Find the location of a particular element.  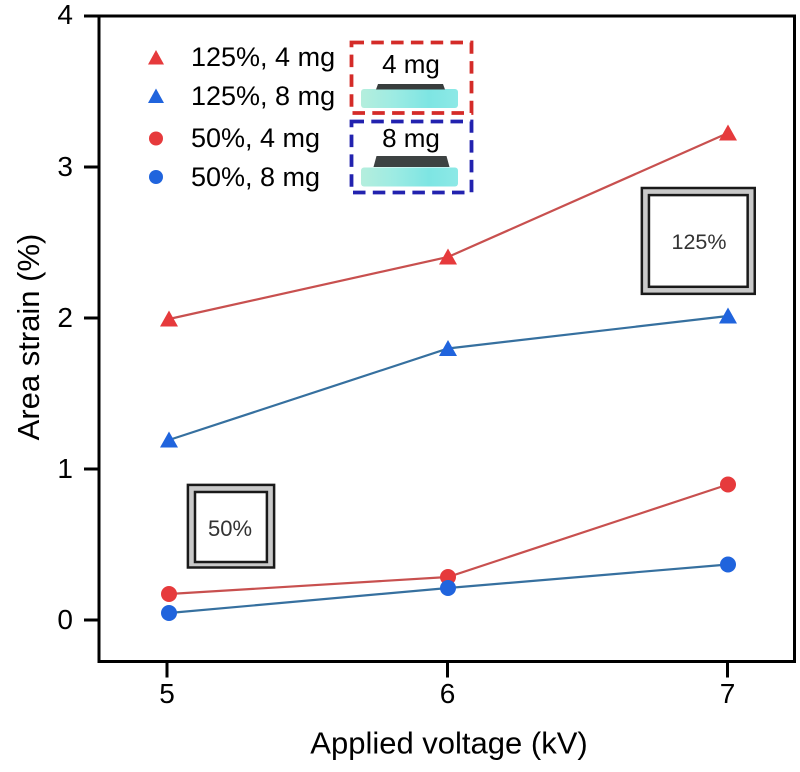

svg-text: Applied voltage (kV) is located at coordinates (448, 743).